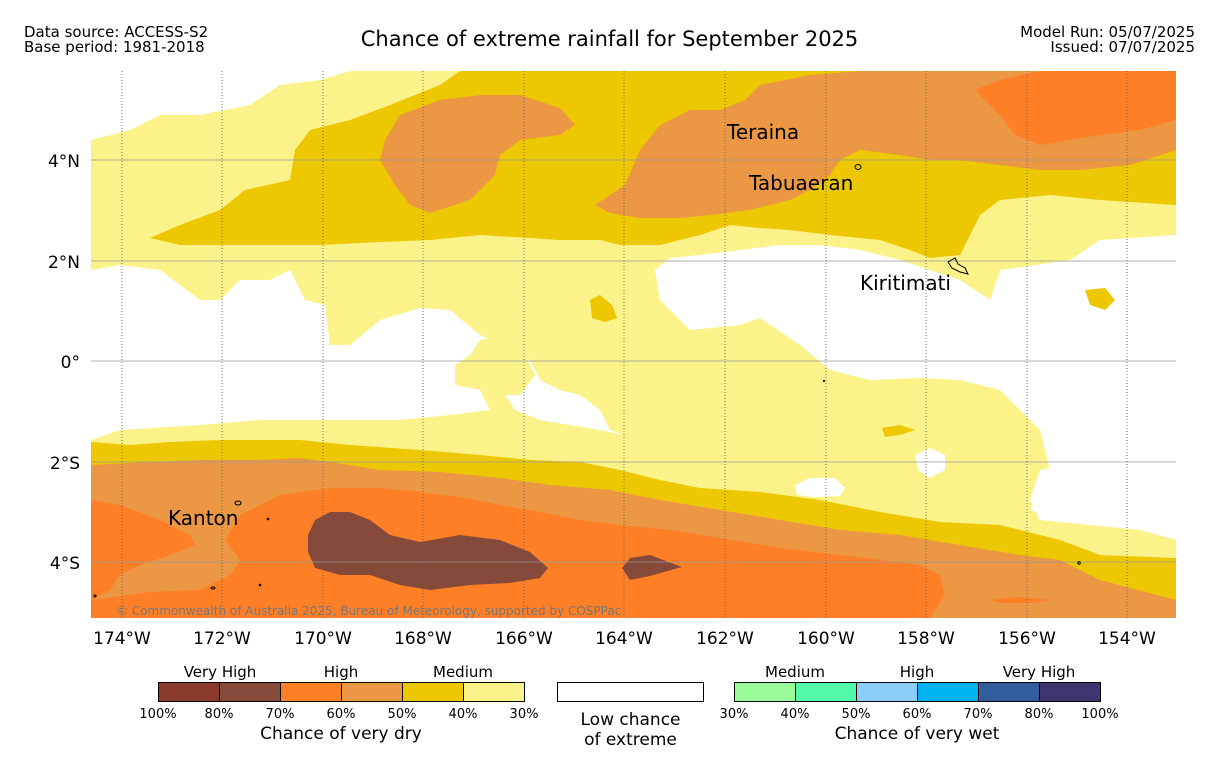 Image resolution: width=1219 pixels, height=758 pixels. Describe the element at coordinates (238, 503) in the screenshot. I see `island-kanton` at that location.